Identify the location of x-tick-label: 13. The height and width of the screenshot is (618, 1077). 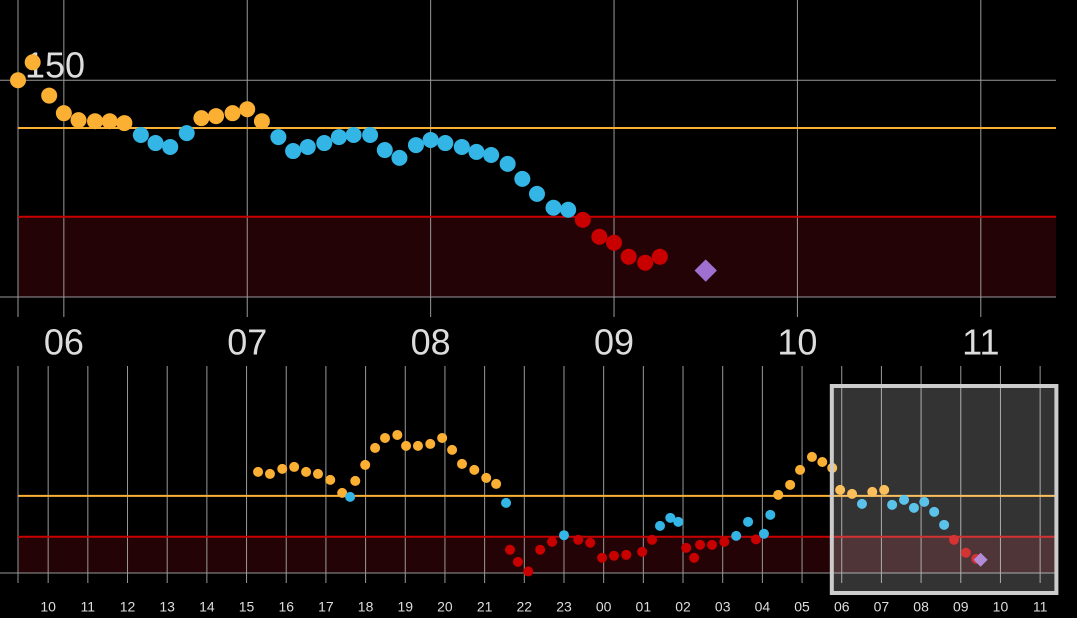
(167, 607).